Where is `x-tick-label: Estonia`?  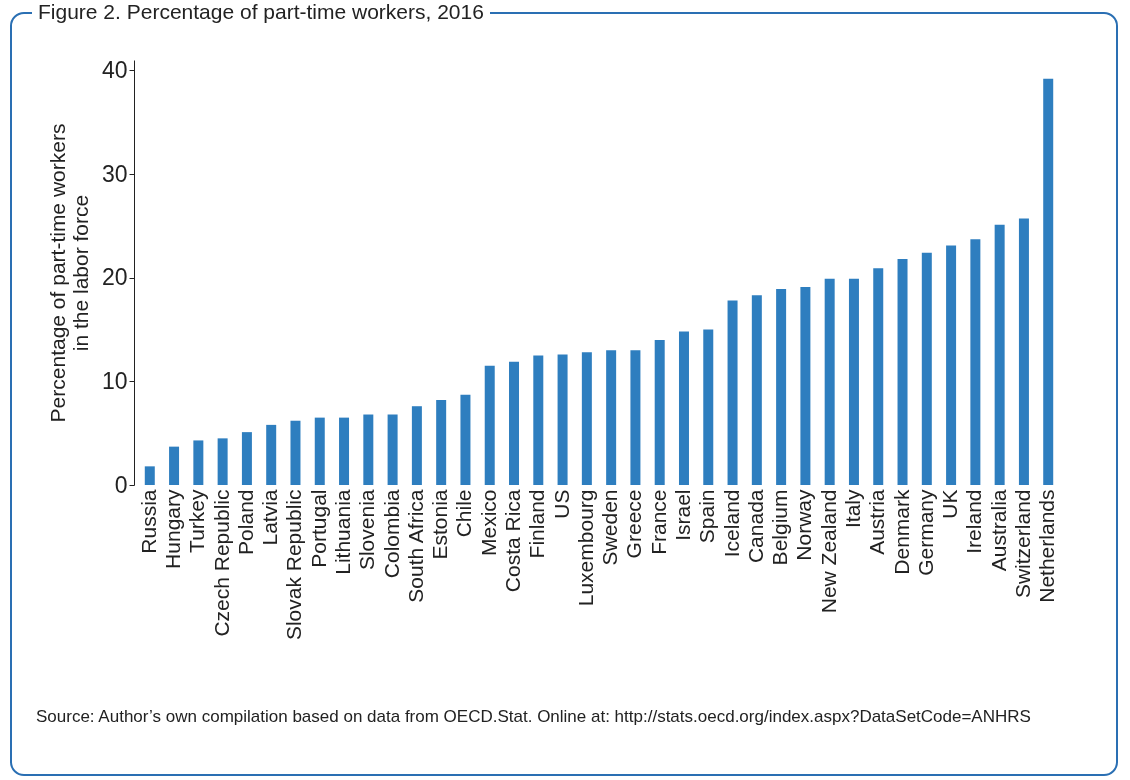 x-tick-label: Estonia is located at coordinates (440, 524).